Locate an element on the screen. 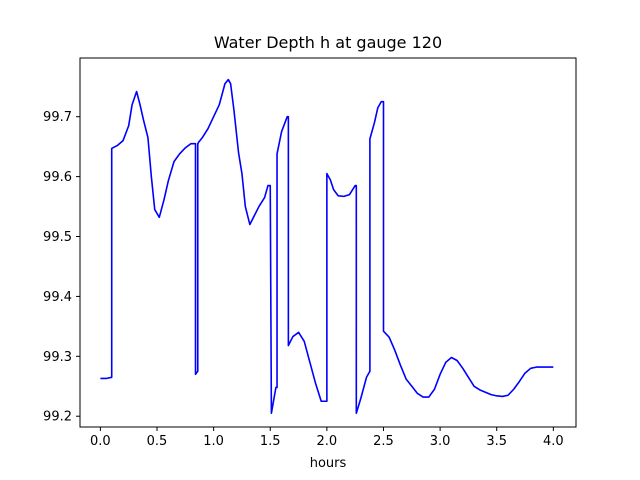  y-tick-label: 99.7 is located at coordinates (57, 117).